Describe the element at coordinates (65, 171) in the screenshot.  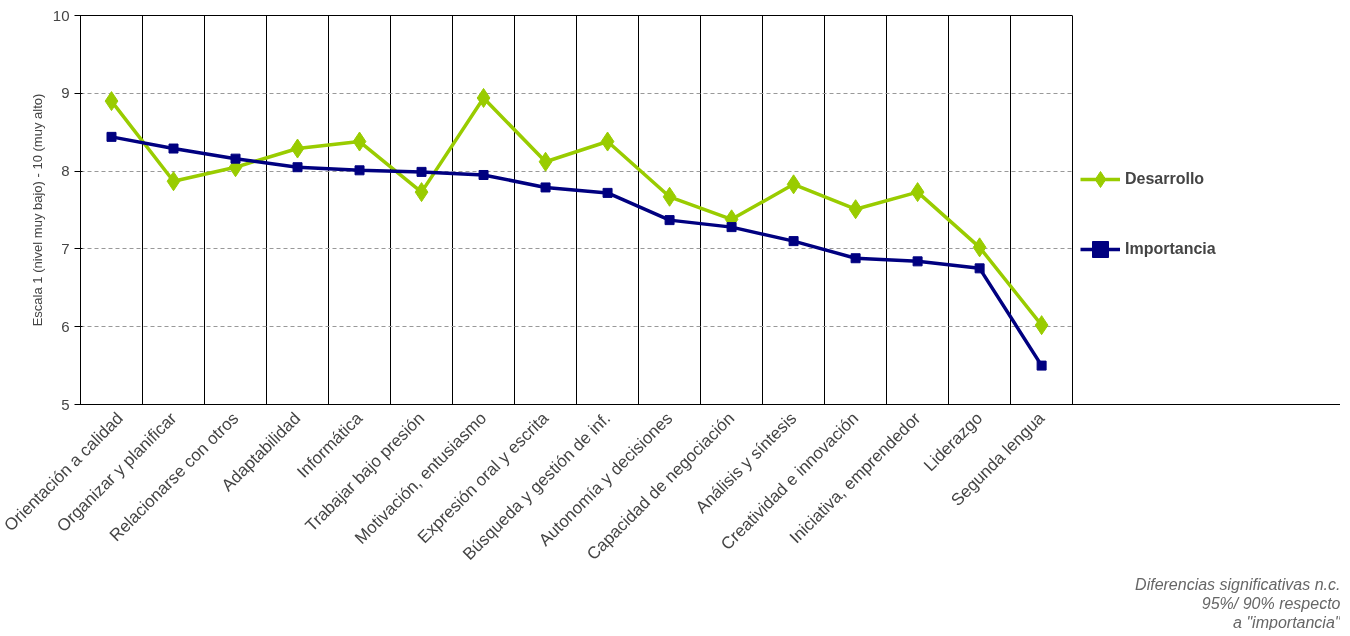
I see `y-tick-label: 8` at that location.